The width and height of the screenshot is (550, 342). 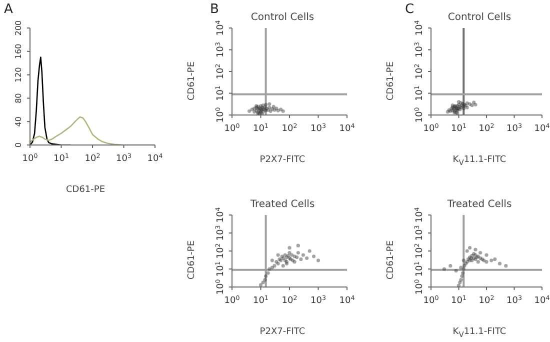 What do you see at coordinates (18, 98) in the screenshot?
I see `y-tick-label: 80` at bounding box center [18, 98].